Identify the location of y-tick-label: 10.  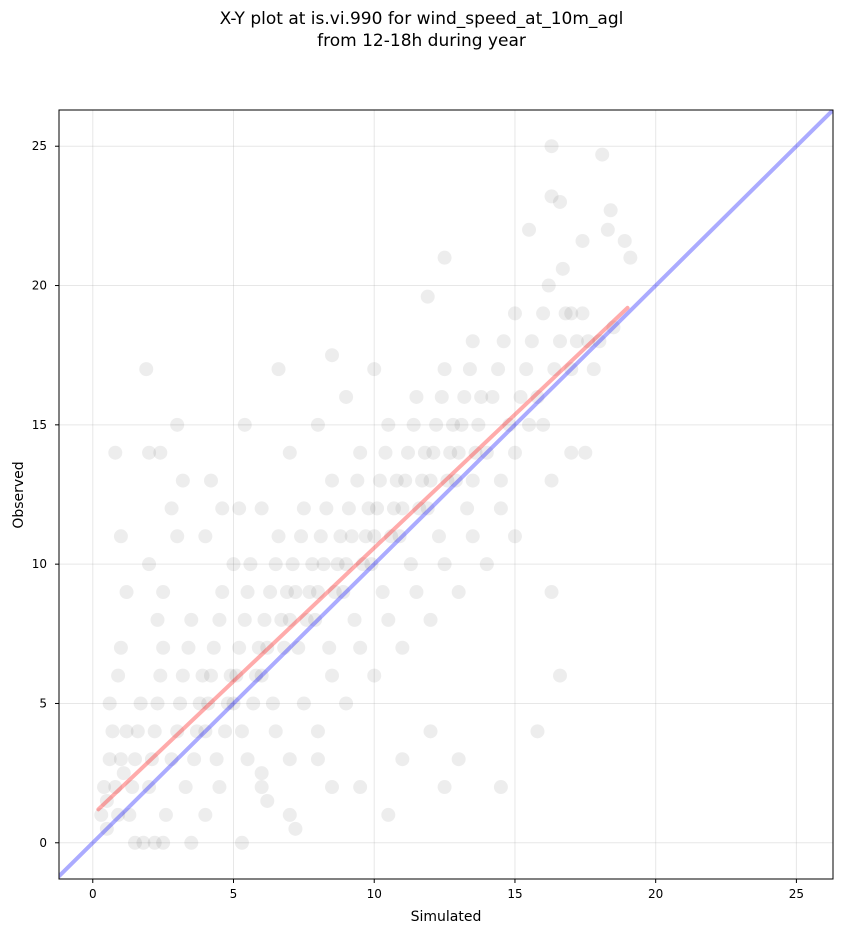
(39, 564).